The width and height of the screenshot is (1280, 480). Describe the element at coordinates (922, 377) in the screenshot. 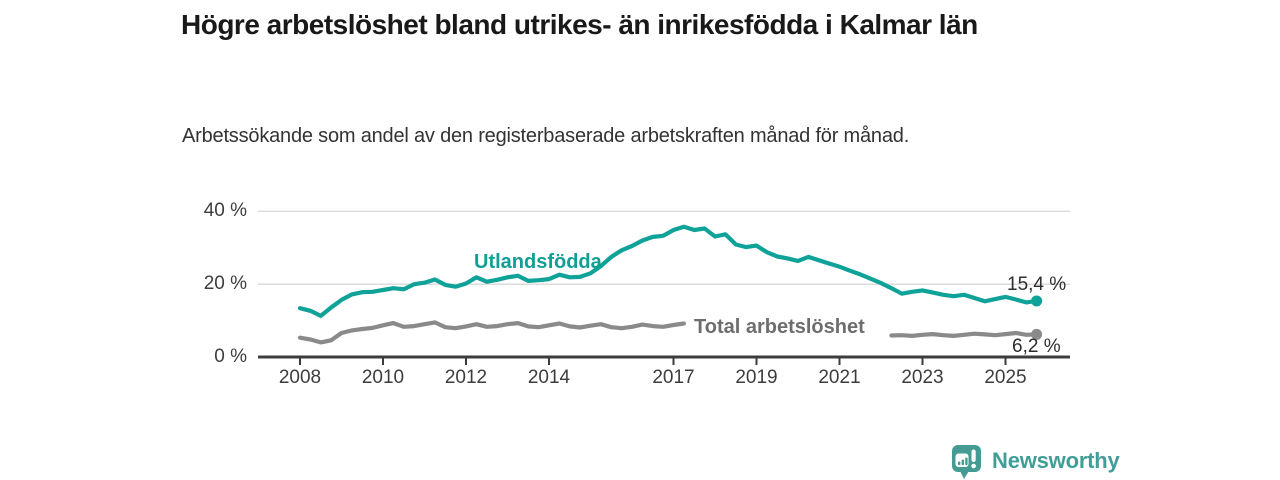

I see `x-axis-tick-label: 2023` at that location.